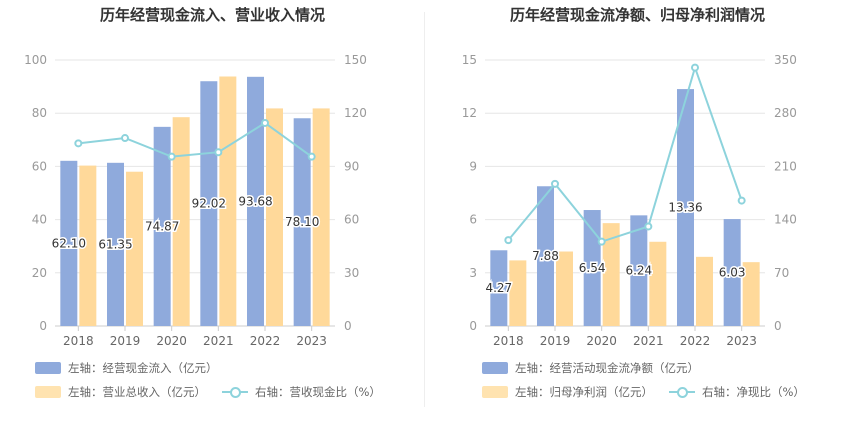 The image size is (850, 436). What do you see at coordinates (473, 326) in the screenshot?
I see `y-left-tick-label: 0` at bounding box center [473, 326].